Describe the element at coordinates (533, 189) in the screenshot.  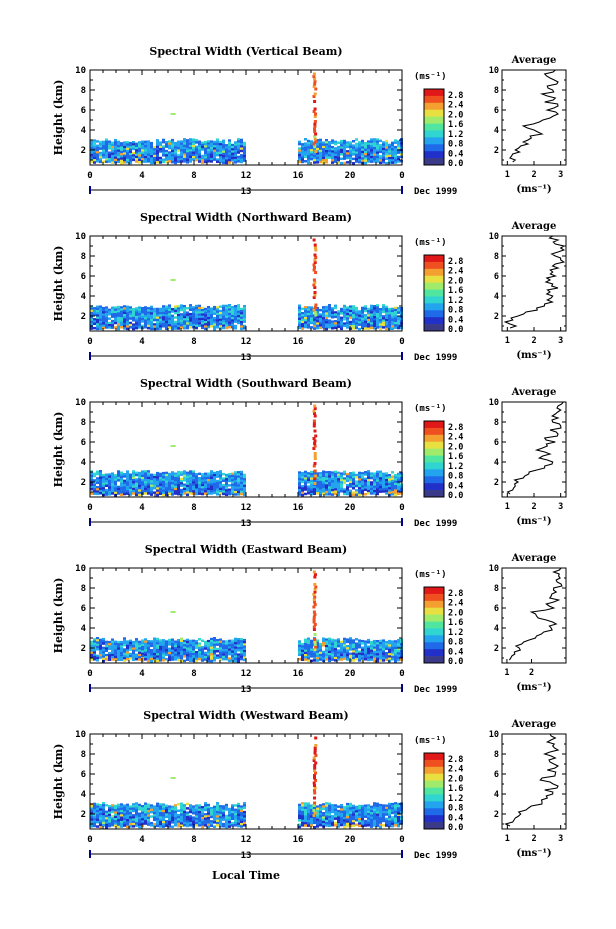
I see `average-x-label: (ms⁻¹)` at that location.